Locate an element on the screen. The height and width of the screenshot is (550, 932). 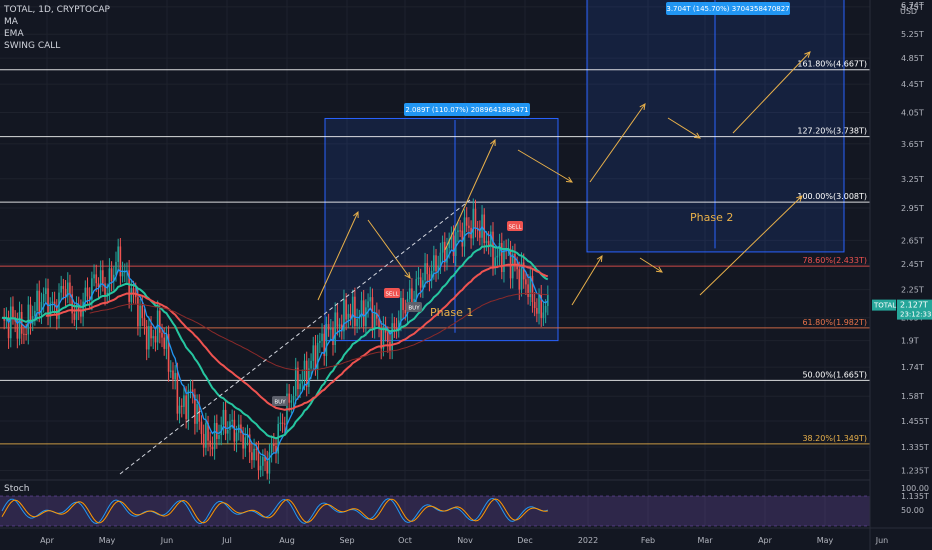
buy-tag-1: BUY is located at coordinates (280, 403).